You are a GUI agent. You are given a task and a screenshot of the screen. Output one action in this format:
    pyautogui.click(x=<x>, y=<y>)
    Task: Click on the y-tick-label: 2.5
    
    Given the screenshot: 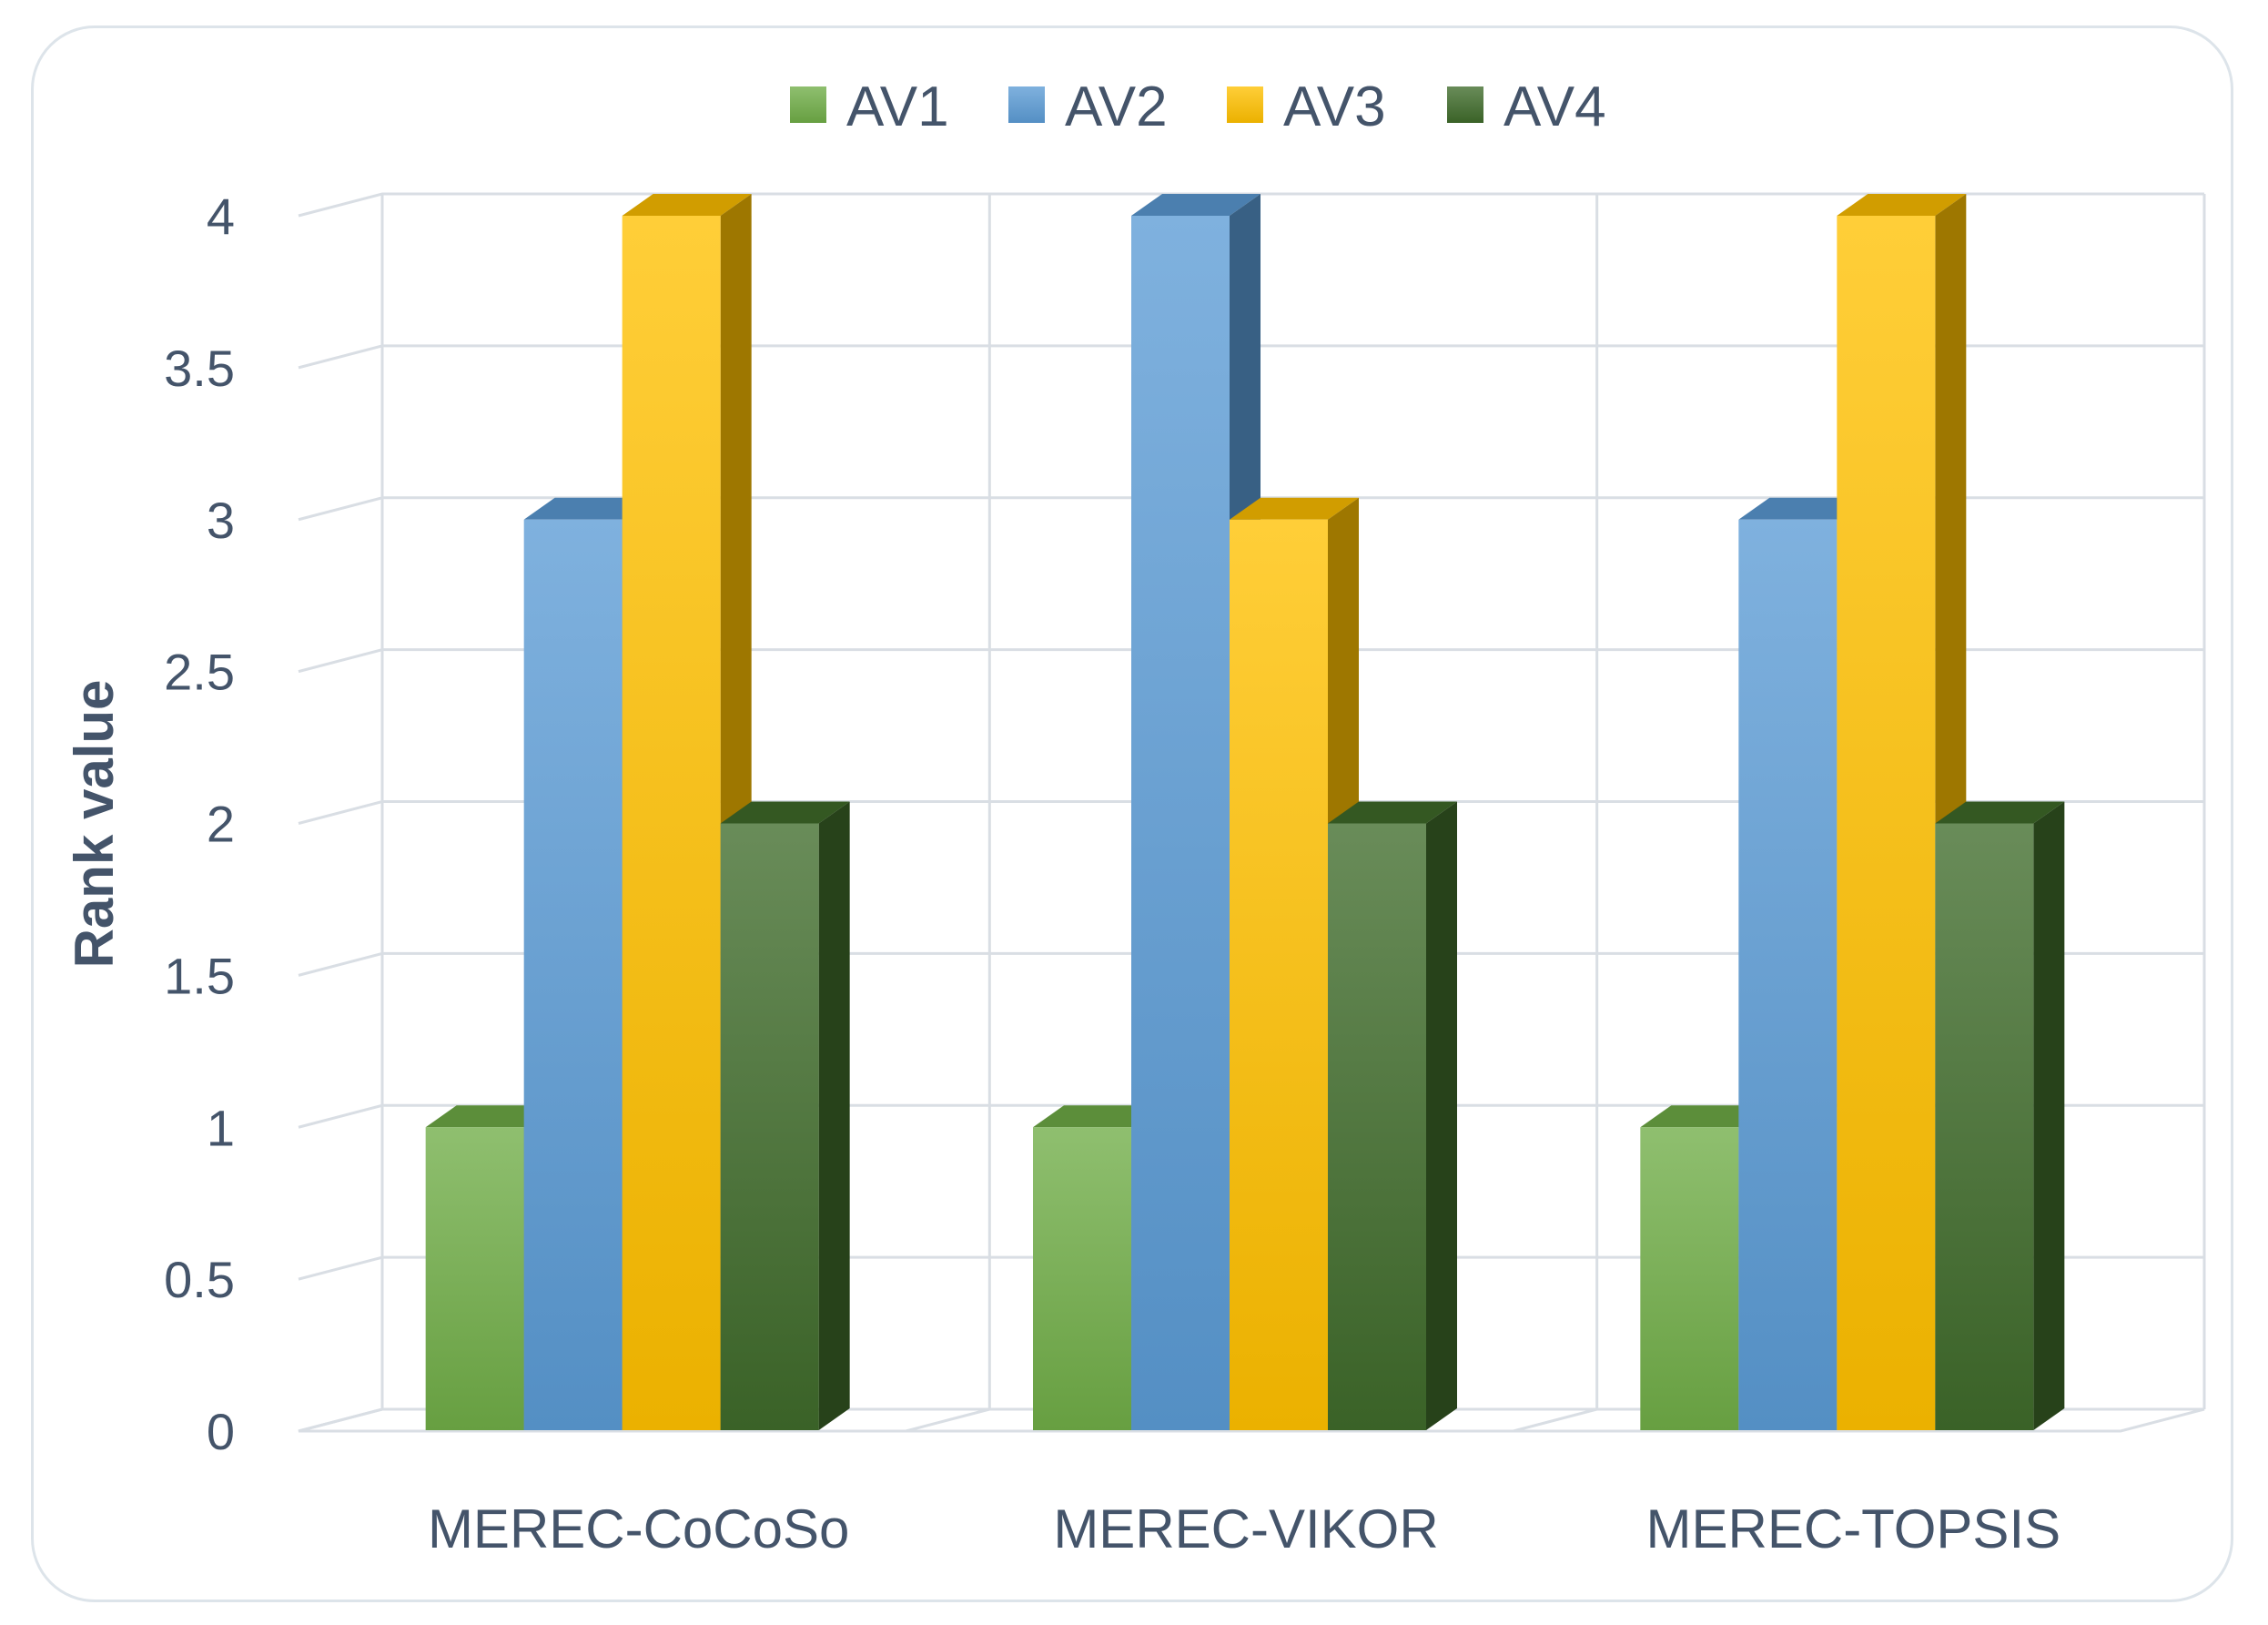 What is the action you would take?
    pyautogui.click(x=199, y=672)
    